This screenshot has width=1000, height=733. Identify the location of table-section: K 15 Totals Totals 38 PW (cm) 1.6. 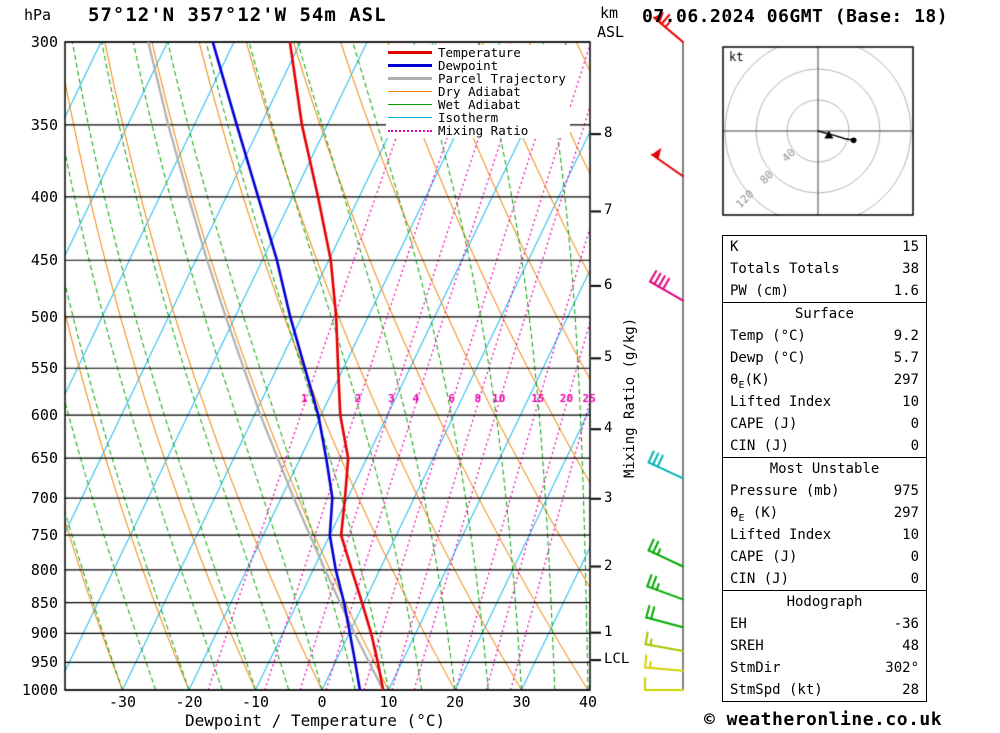
(824, 269).